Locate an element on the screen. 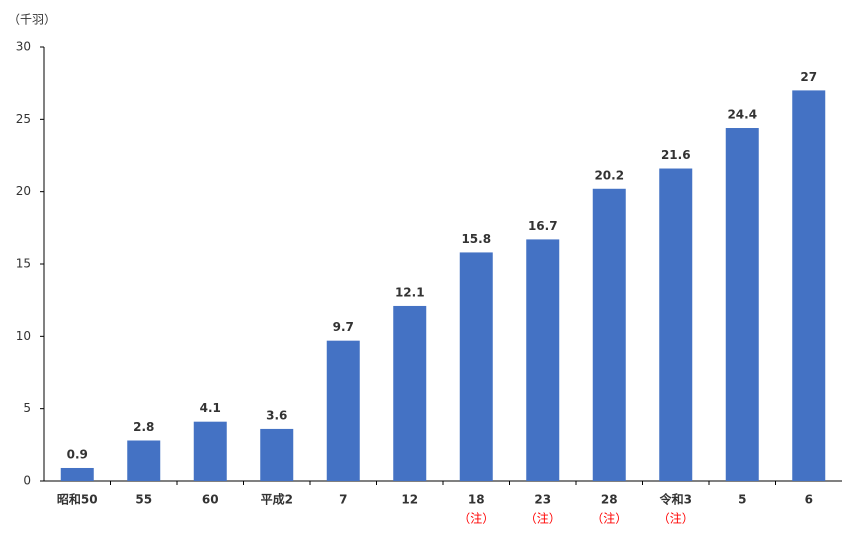 This screenshot has height=533, width=858. x-tick-label: 5 is located at coordinates (742, 500).